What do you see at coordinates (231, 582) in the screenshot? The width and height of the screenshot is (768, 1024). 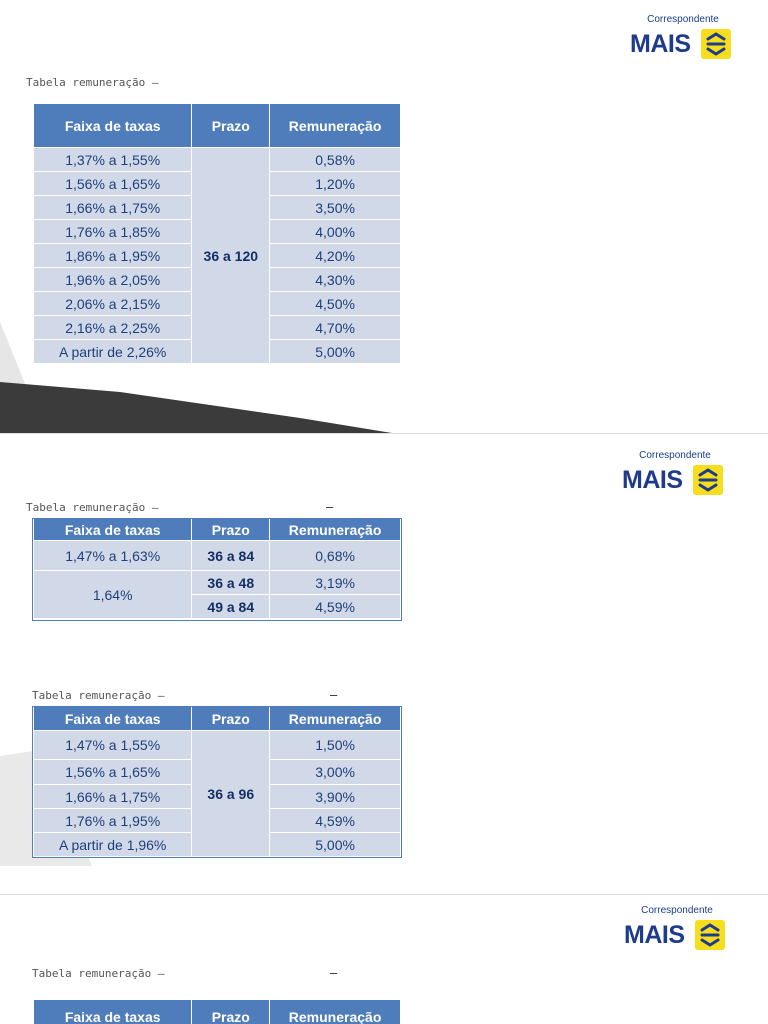 I see `prazo-cell: 36 a 48` at bounding box center [231, 582].